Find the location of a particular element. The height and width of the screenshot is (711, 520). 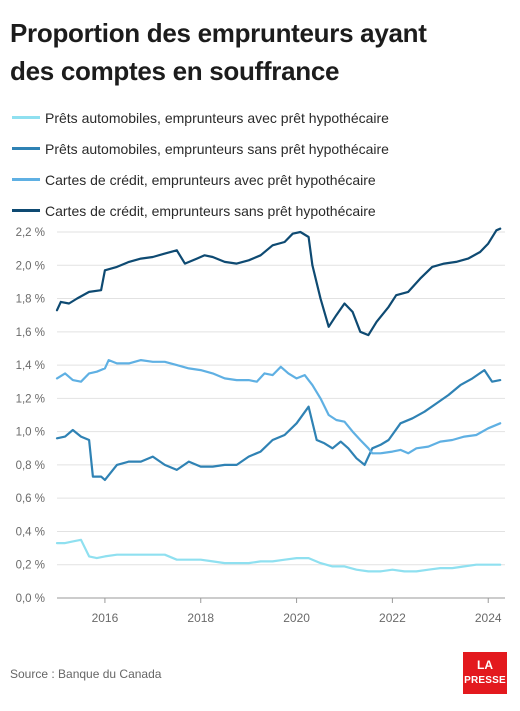

y-tick-label: 0,4 % is located at coordinates (30, 532).